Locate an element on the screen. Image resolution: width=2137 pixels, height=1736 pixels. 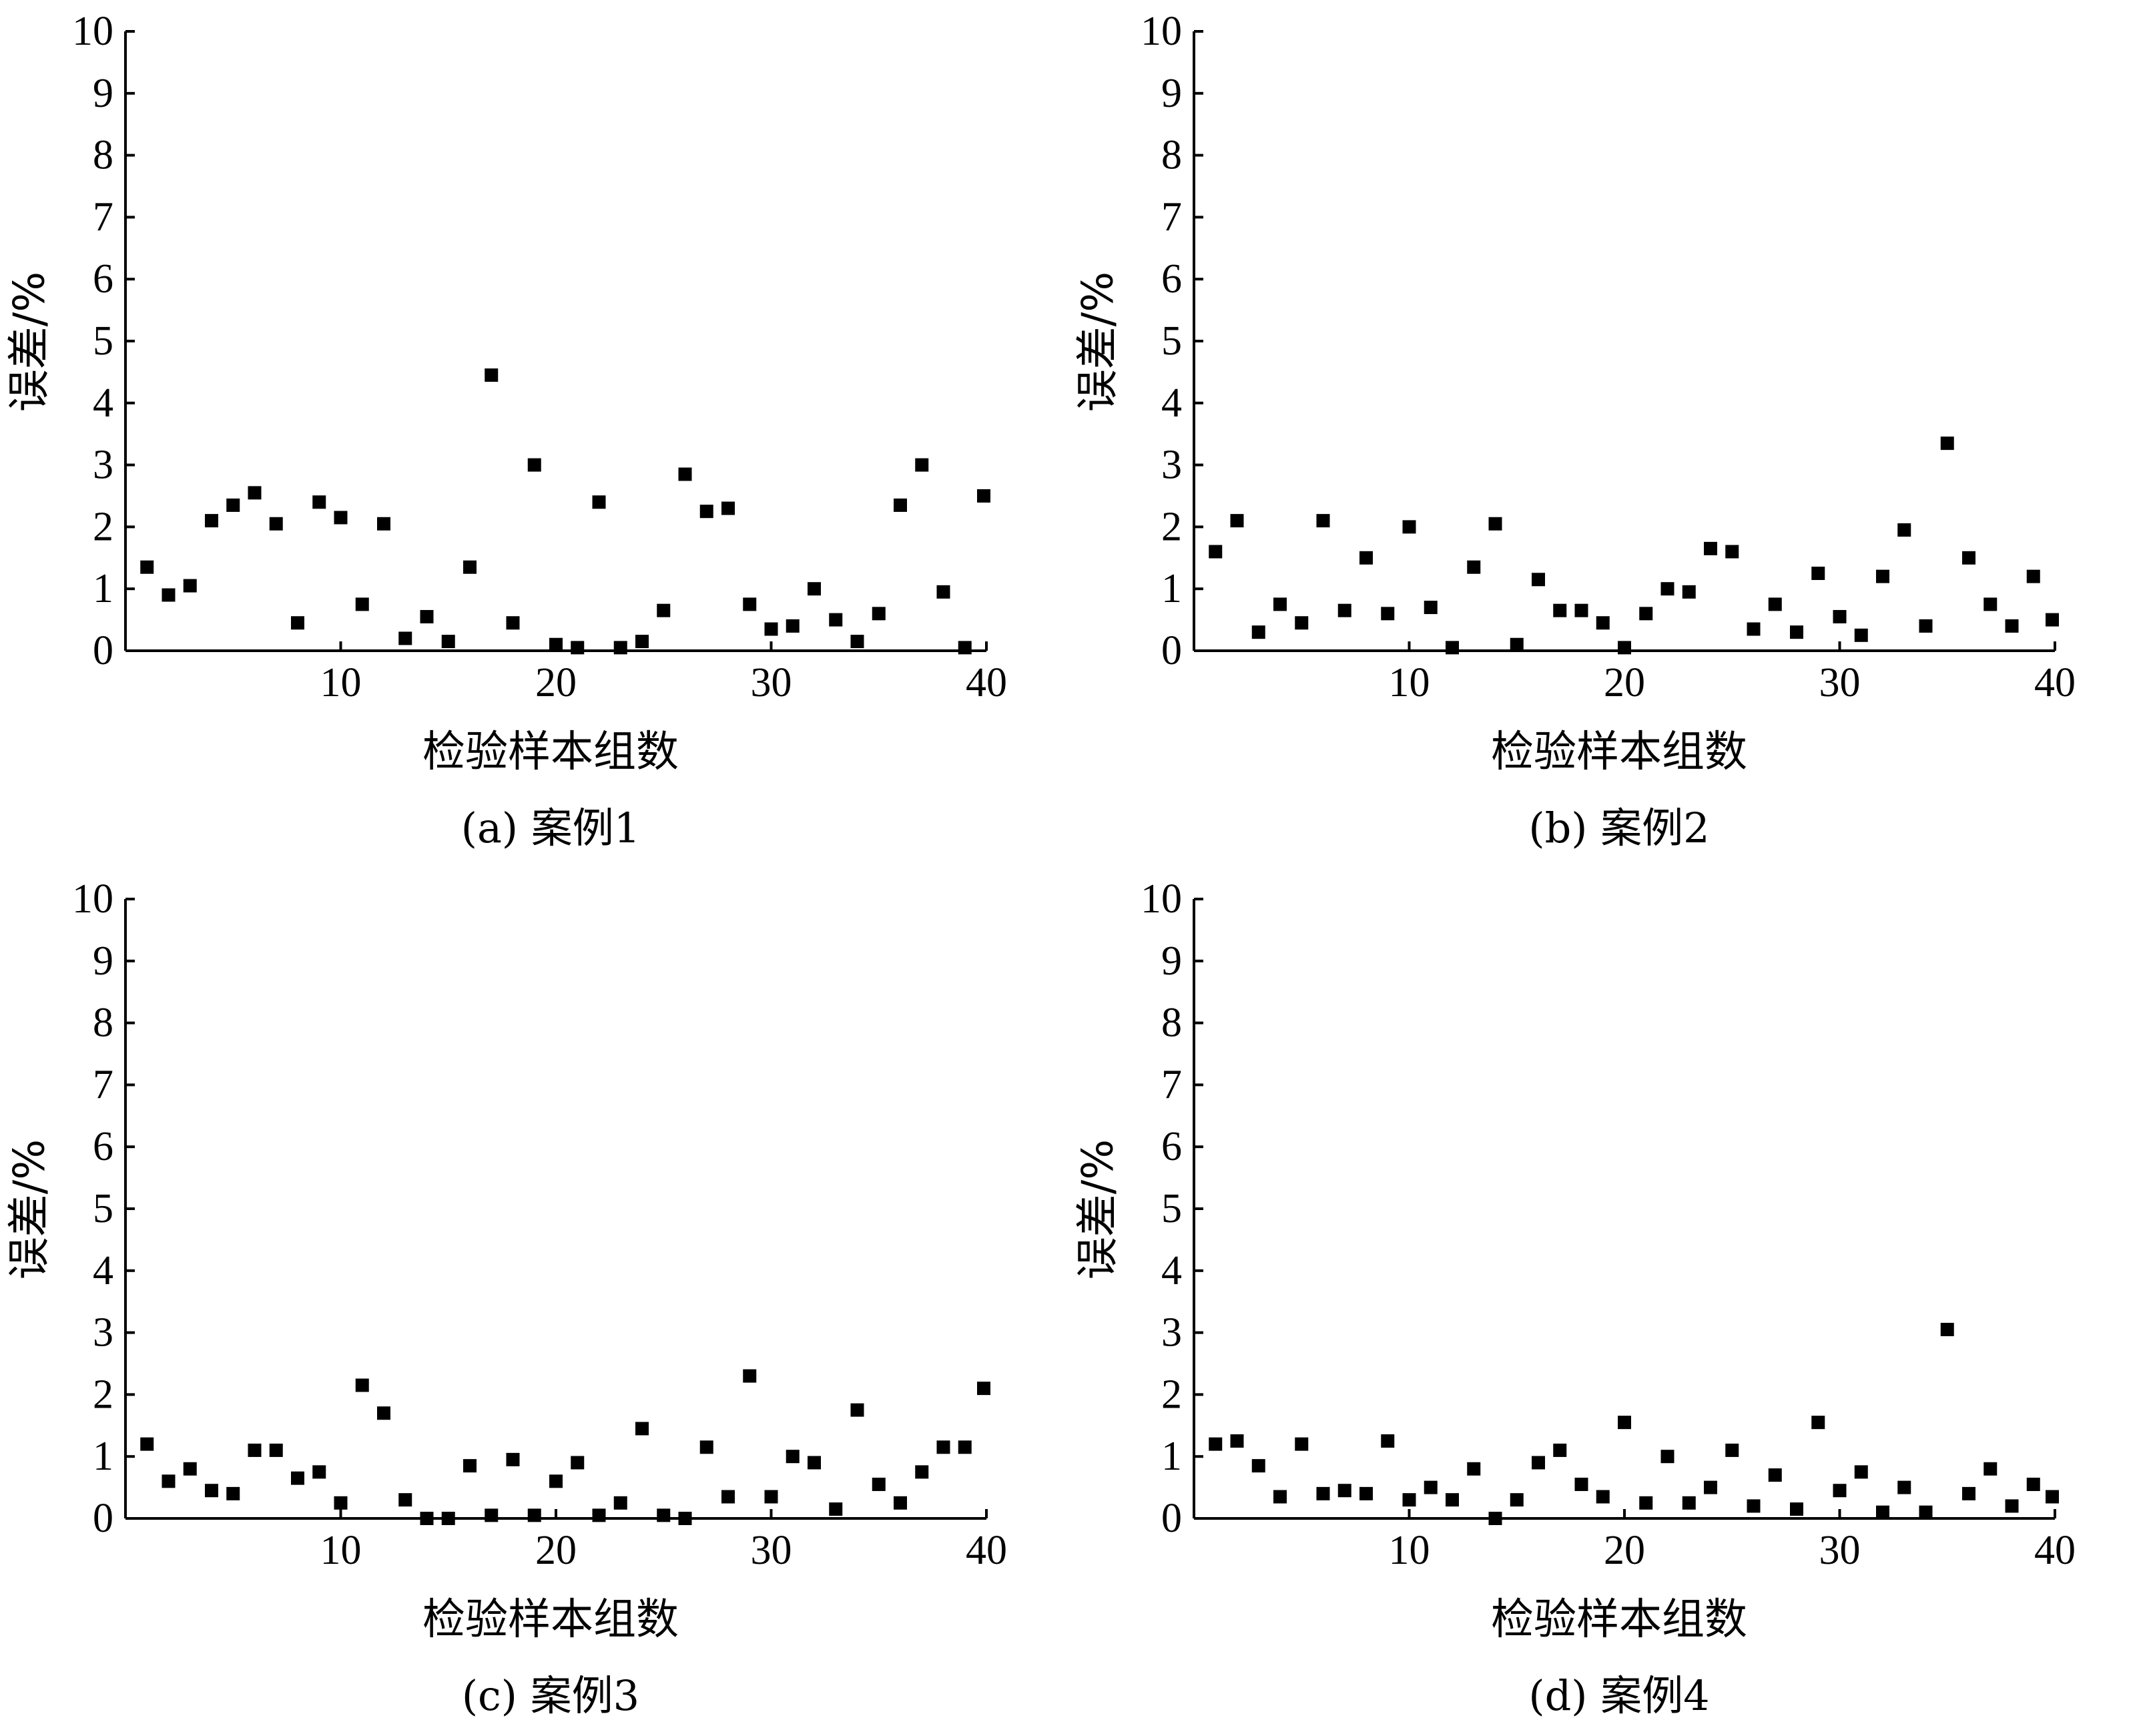
y-axis-title: 误差/% is located at coordinates (1098, 1209).